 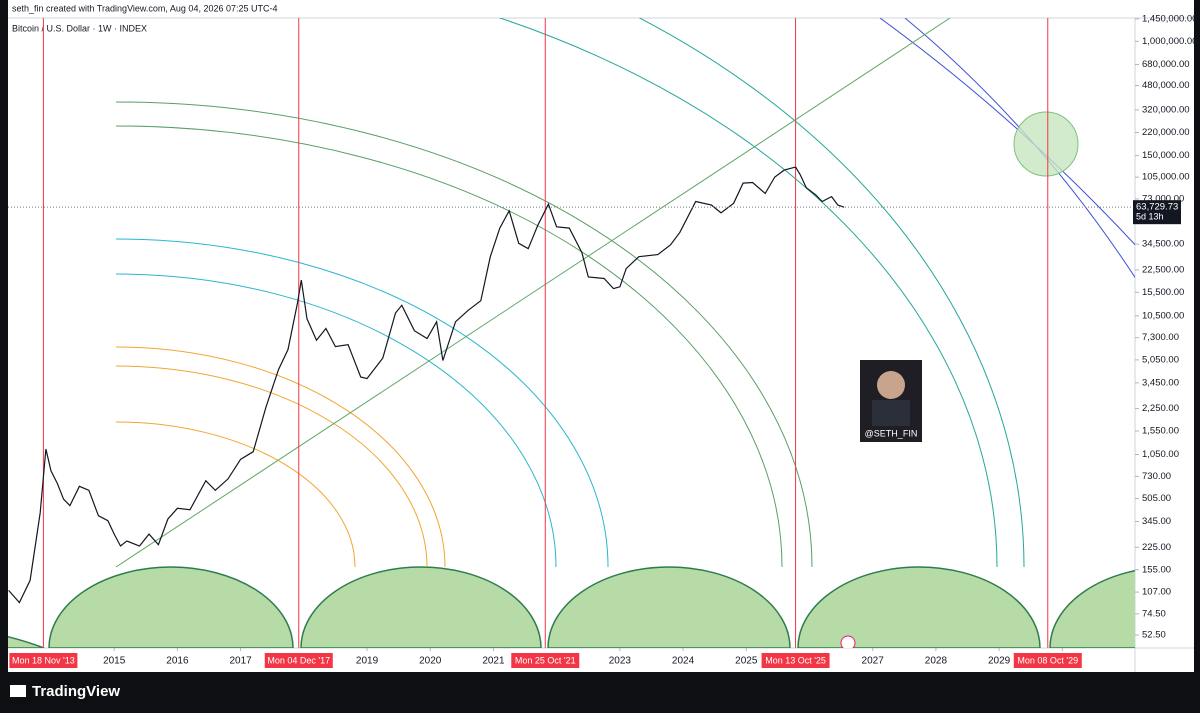 I want to click on y-tick-label: 320,000.00, so click(x=1166, y=109).